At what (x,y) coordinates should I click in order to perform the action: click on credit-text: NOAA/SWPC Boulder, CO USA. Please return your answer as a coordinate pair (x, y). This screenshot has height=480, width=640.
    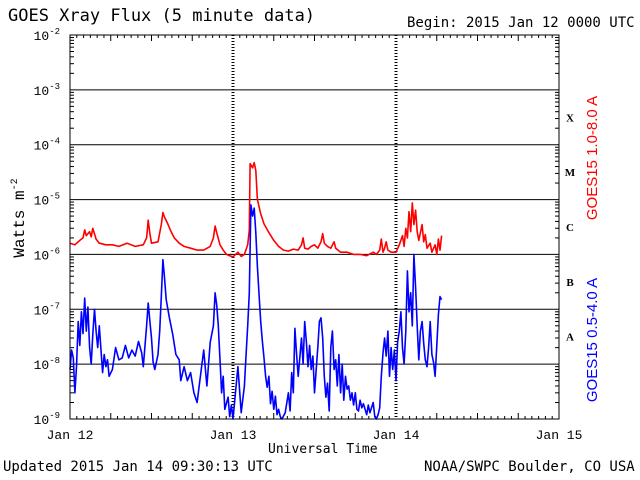
    Looking at the image, I should click on (529, 467).